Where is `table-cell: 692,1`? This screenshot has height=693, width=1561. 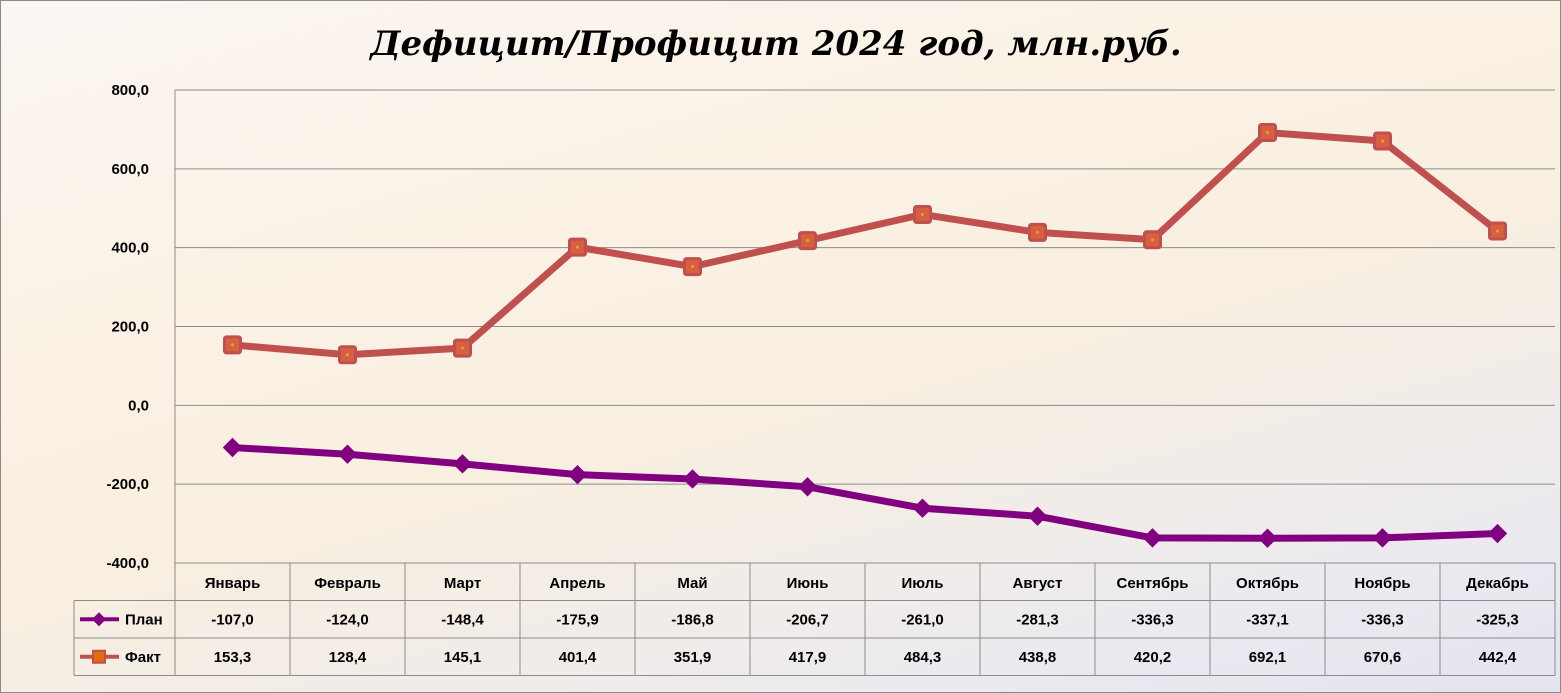 table-cell: 692,1 is located at coordinates (1268, 657).